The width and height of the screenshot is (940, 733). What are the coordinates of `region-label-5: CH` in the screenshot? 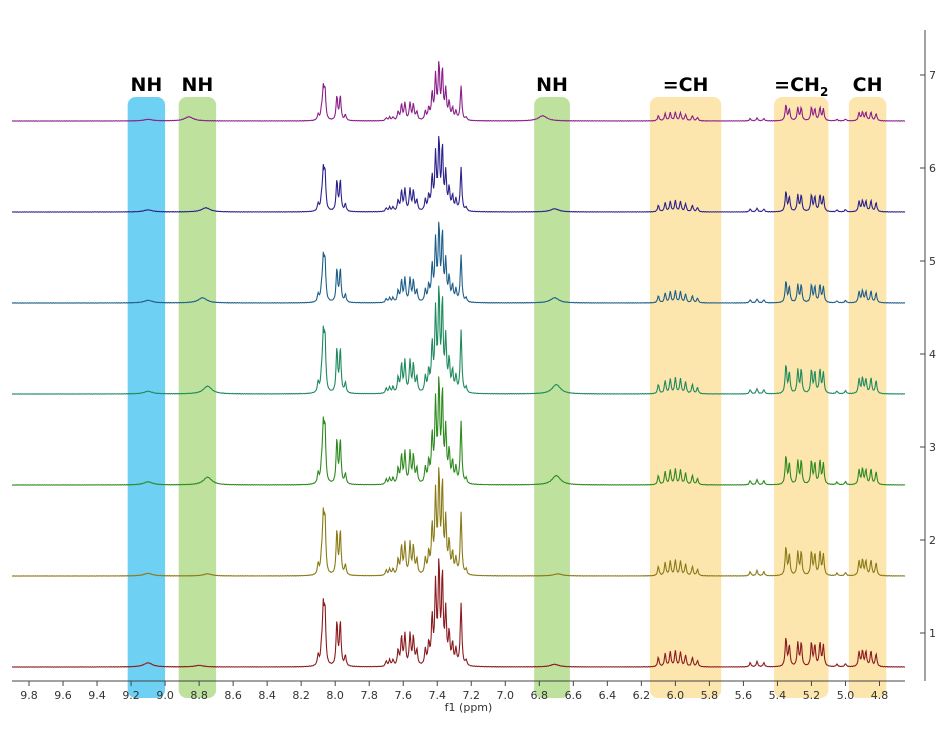 It's located at (868, 85).